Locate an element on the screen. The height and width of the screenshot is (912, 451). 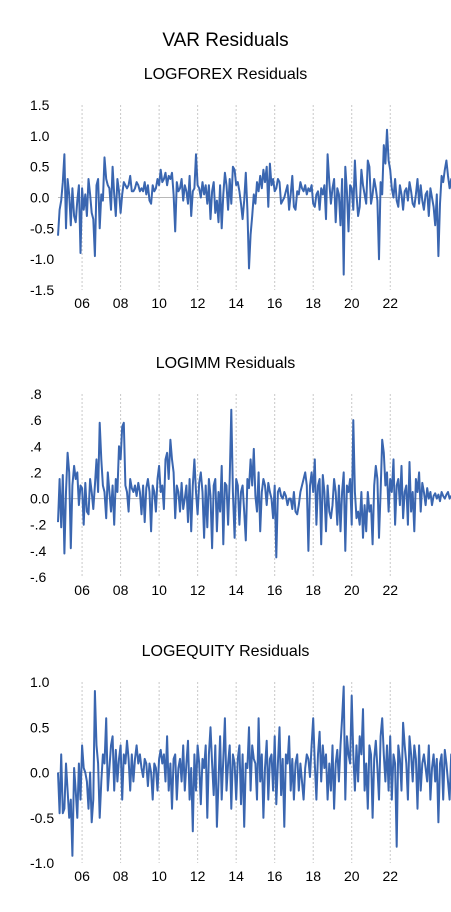
logforex-x-tick-label: 14 is located at coordinates (236, 303).